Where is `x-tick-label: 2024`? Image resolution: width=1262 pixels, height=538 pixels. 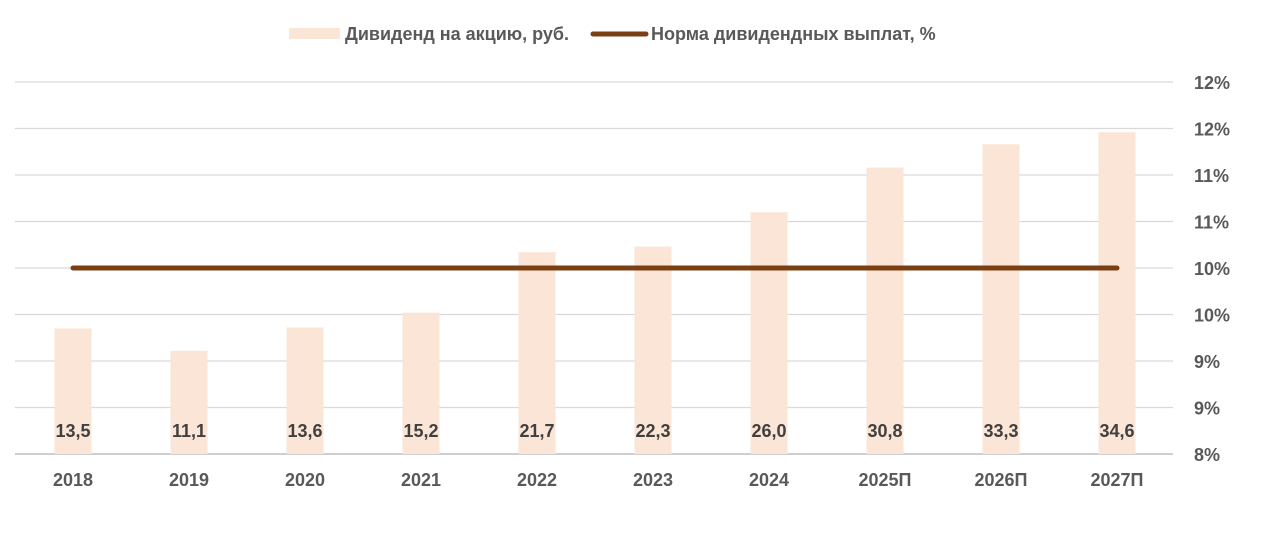
x-tick-label: 2024 is located at coordinates (769, 480).